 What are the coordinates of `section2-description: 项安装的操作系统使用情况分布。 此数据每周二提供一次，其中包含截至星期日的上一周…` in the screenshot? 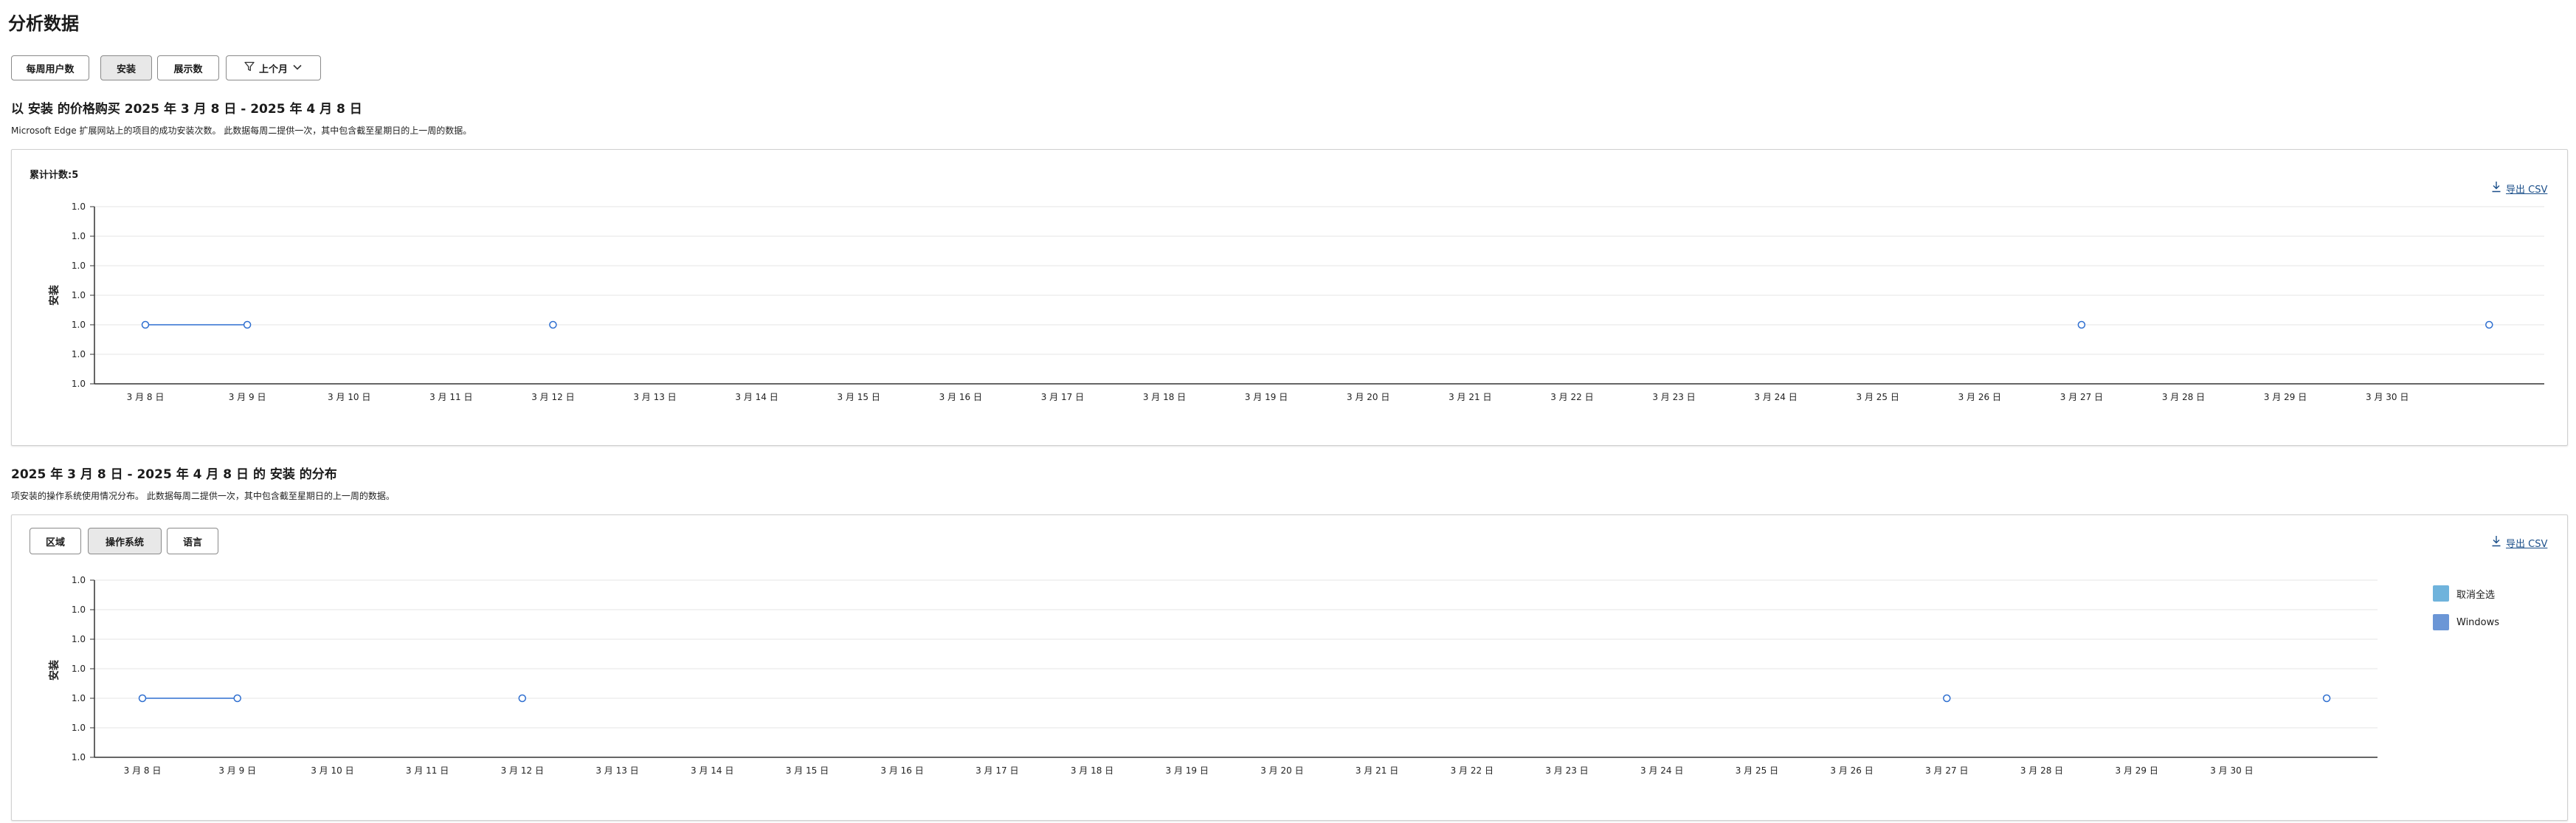 It's located at (203, 496).